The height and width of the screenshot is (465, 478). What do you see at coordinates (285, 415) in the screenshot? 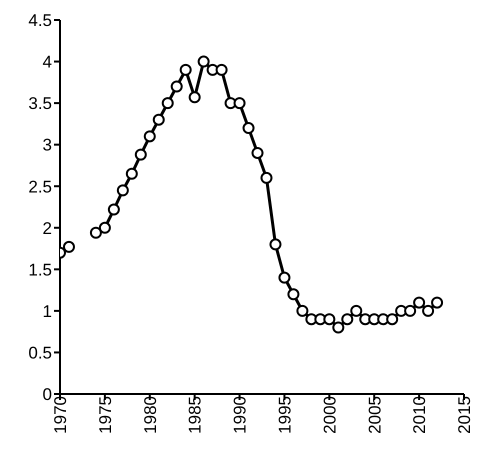
I see `x-tick-label: 1995` at bounding box center [285, 415].